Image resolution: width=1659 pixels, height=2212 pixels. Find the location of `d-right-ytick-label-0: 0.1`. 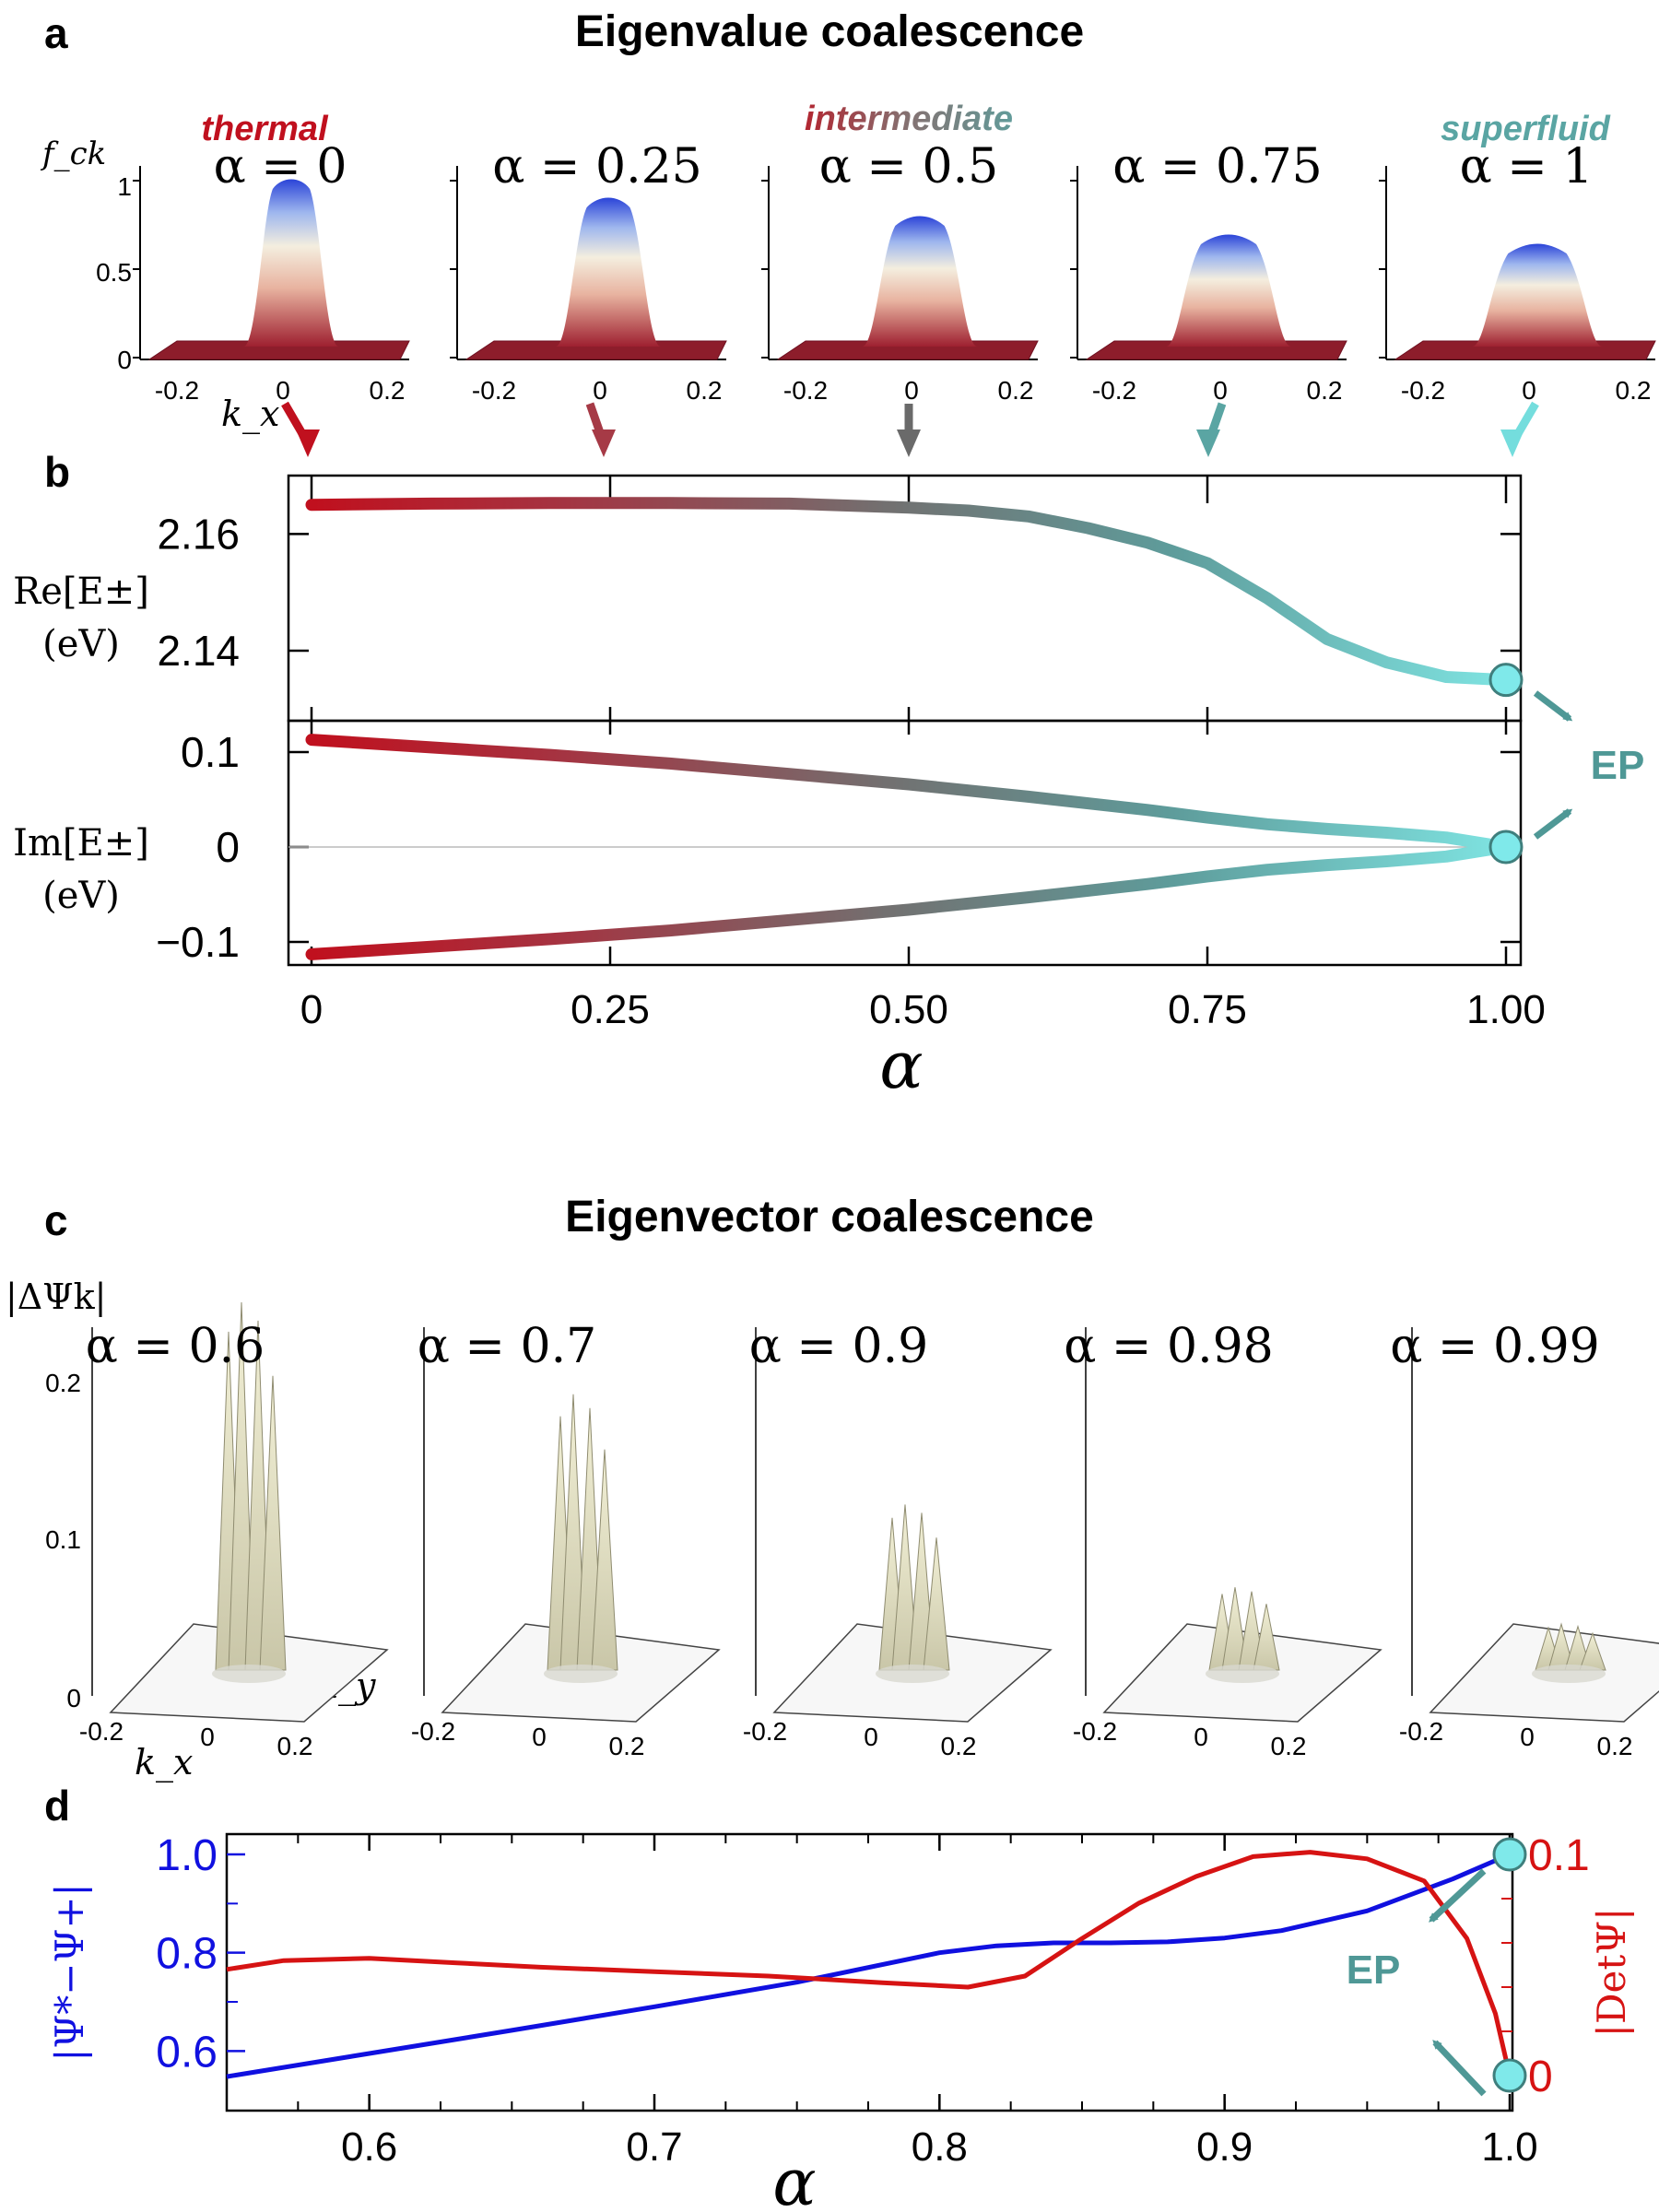

d-right-ytick-label-0: 0.1 is located at coordinates (1559, 1855).